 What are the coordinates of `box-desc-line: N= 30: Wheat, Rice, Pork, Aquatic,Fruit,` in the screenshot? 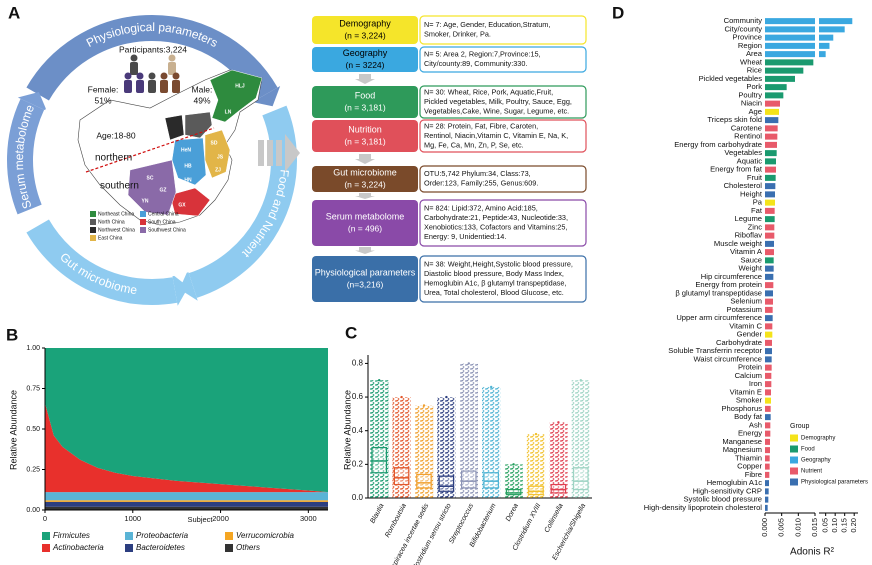 It's located at (488, 91).